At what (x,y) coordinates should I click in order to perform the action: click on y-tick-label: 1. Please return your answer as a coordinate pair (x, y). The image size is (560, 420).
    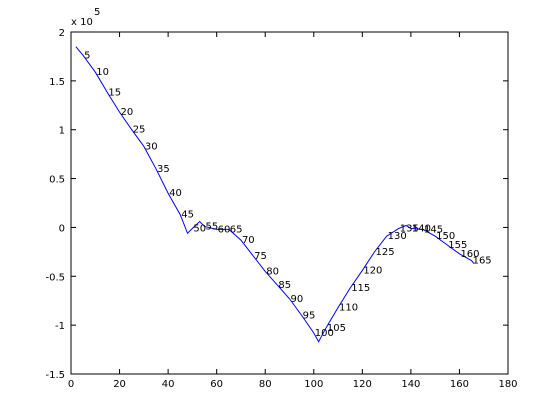
    Looking at the image, I should click on (62, 131).